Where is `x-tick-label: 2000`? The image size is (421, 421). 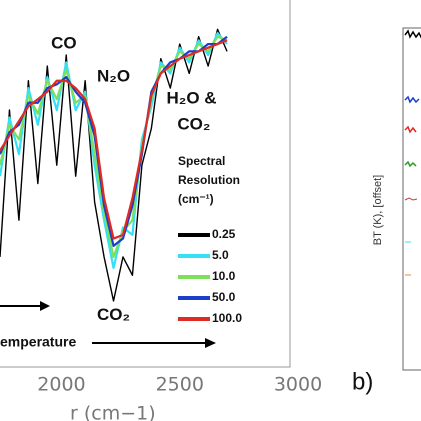
x-tick-label: 2000 is located at coordinates (61, 385).